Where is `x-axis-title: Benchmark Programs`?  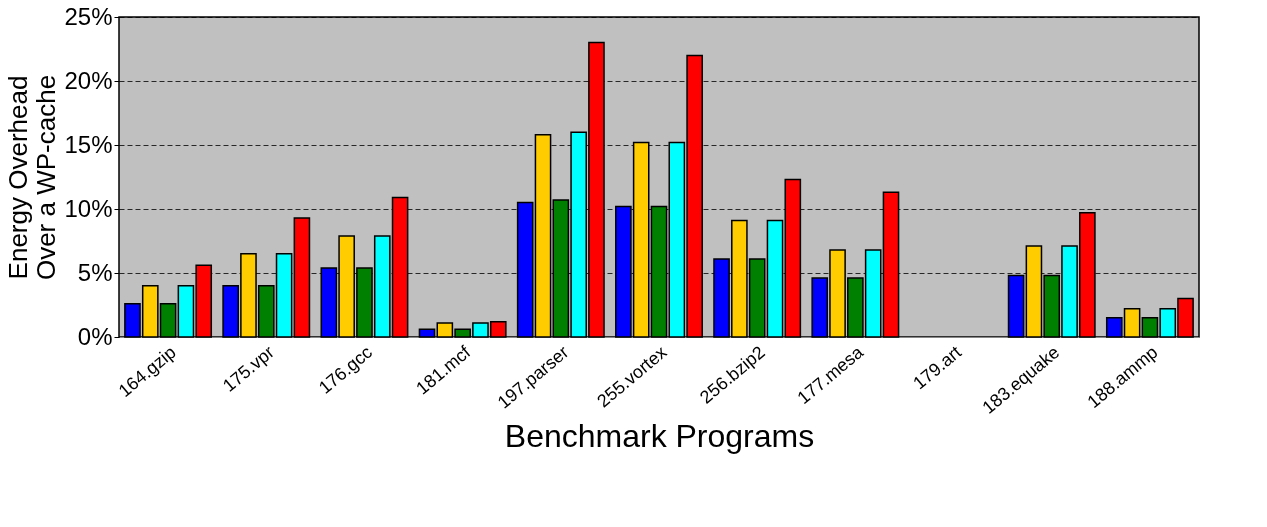 x-axis-title: Benchmark Programs is located at coordinates (659, 435).